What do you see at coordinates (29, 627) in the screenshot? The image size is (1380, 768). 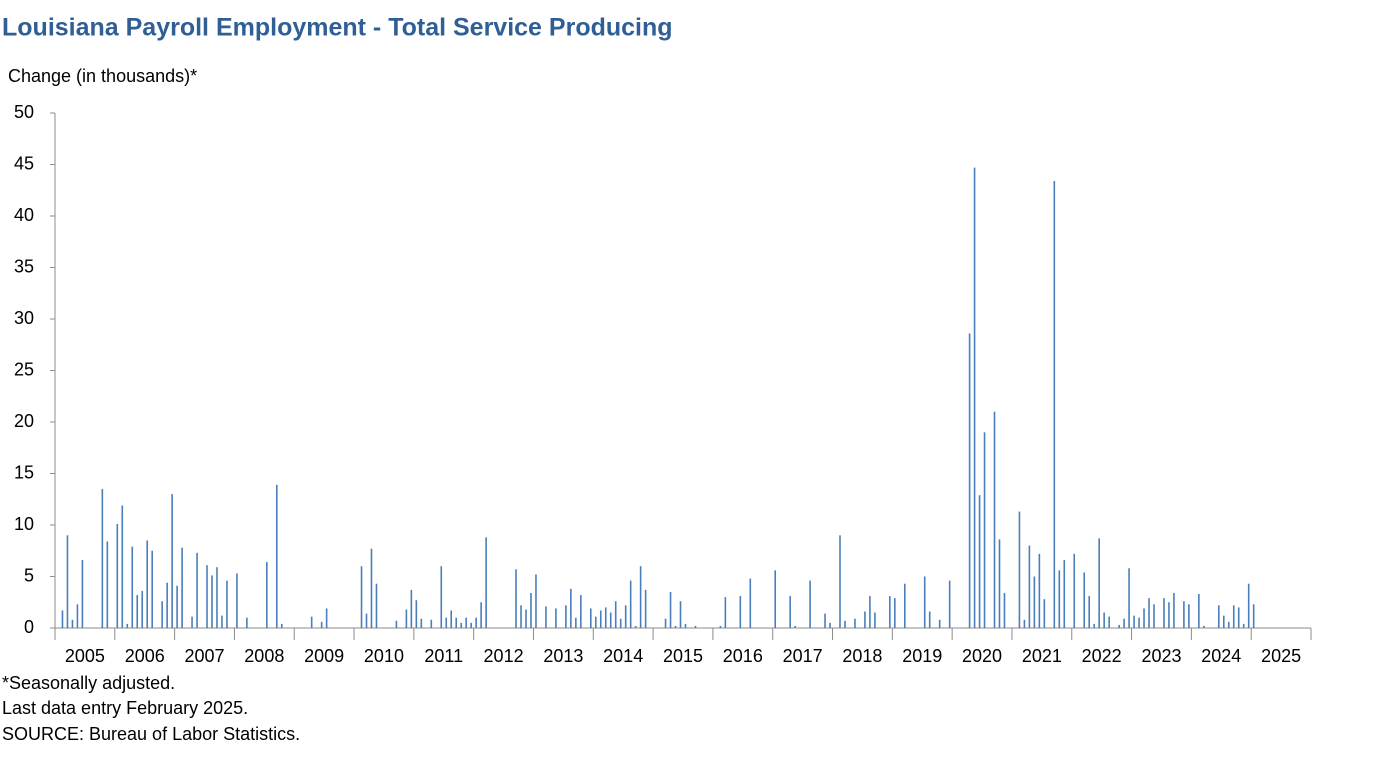 I see `y-tick-label: 0` at bounding box center [29, 627].